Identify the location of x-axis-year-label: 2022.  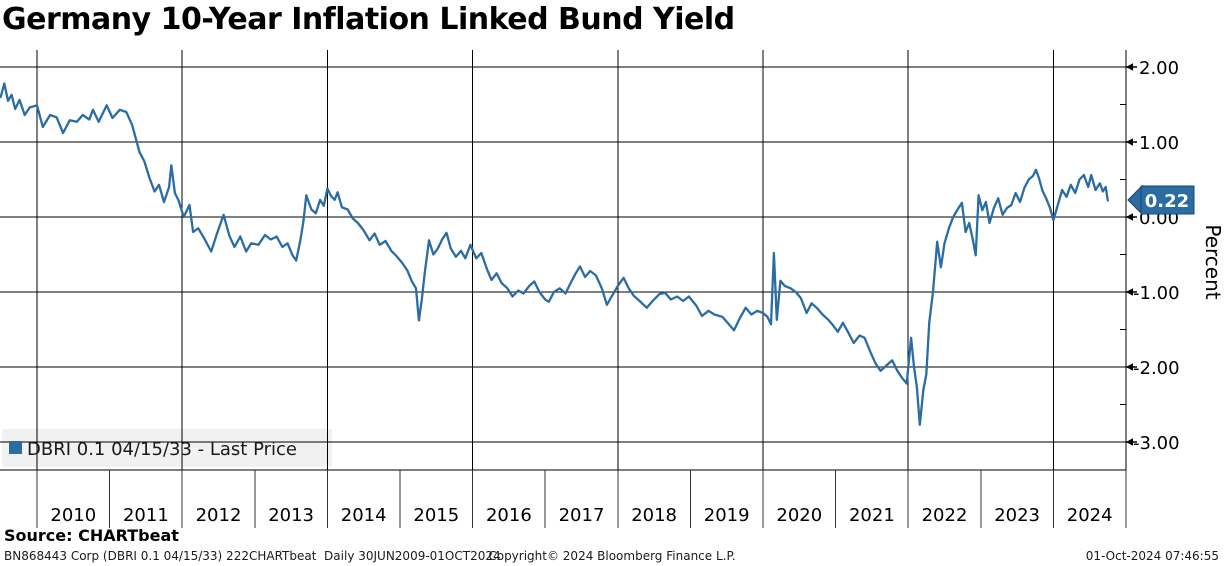
(945, 515).